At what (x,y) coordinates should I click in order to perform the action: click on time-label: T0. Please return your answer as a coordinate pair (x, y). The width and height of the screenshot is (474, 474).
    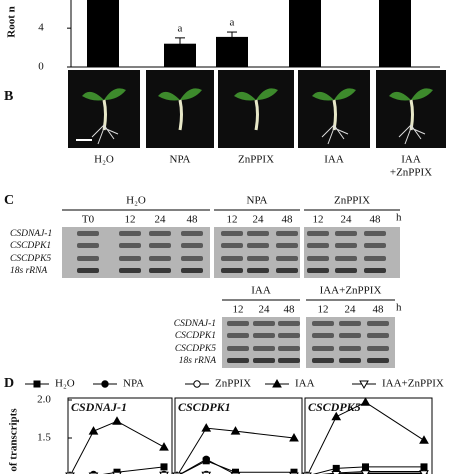
    Looking at the image, I should click on (88, 220).